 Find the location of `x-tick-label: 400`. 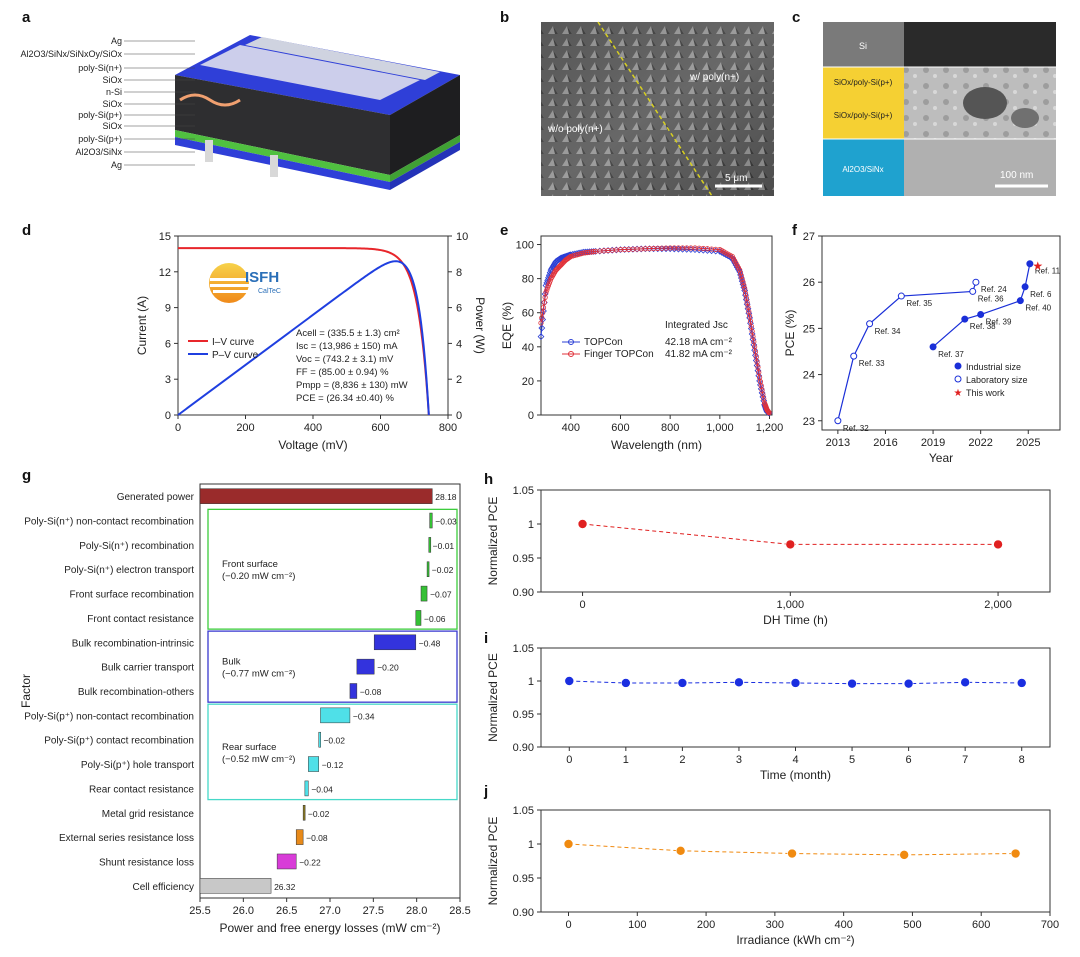

x-tick-label: 400 is located at coordinates (843, 925).